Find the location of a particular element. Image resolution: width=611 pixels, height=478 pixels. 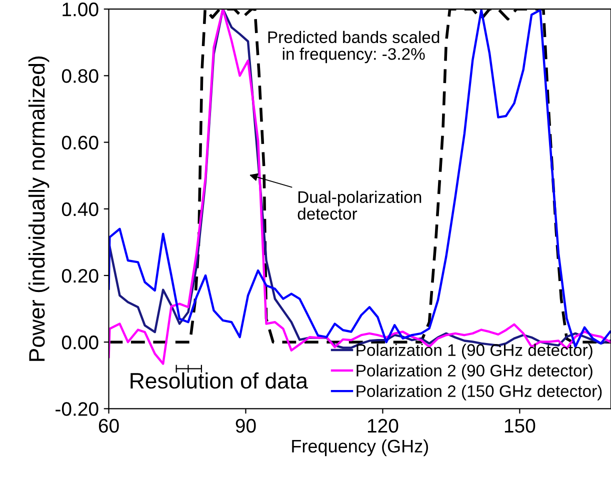

y-tick-label: 0.40 is located at coordinates (80, 209).